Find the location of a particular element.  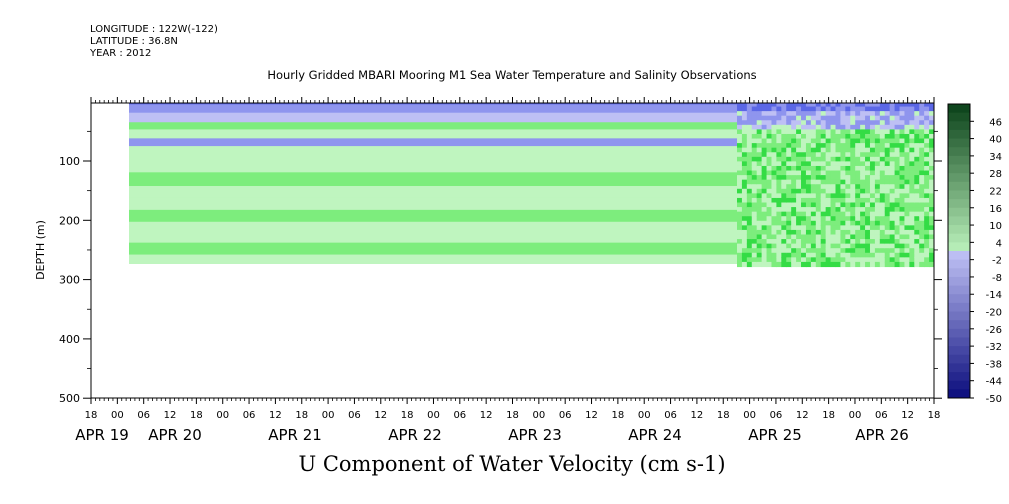

x-hour-label: 00 is located at coordinates (117, 415).